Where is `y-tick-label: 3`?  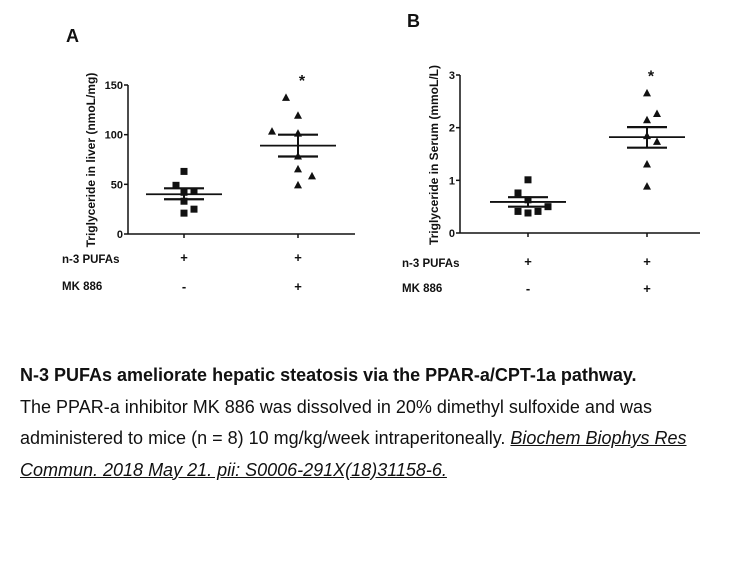
y-tick-label: 3 is located at coordinates (452, 76).